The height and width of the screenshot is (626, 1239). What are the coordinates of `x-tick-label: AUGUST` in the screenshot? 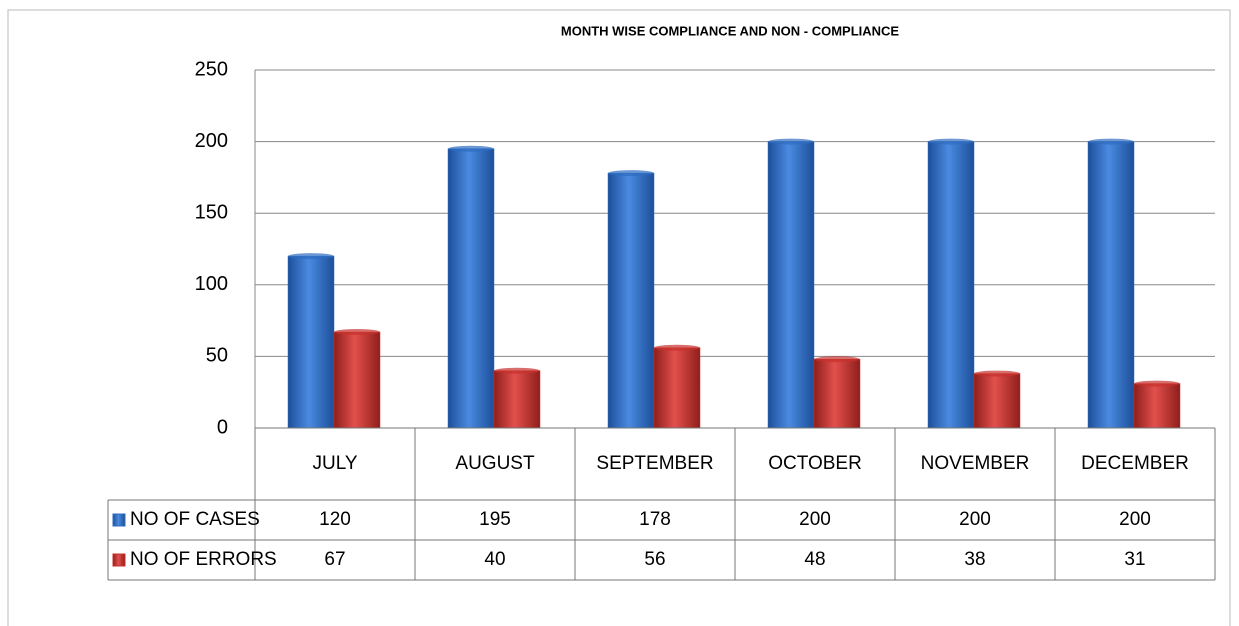 It's located at (495, 463).